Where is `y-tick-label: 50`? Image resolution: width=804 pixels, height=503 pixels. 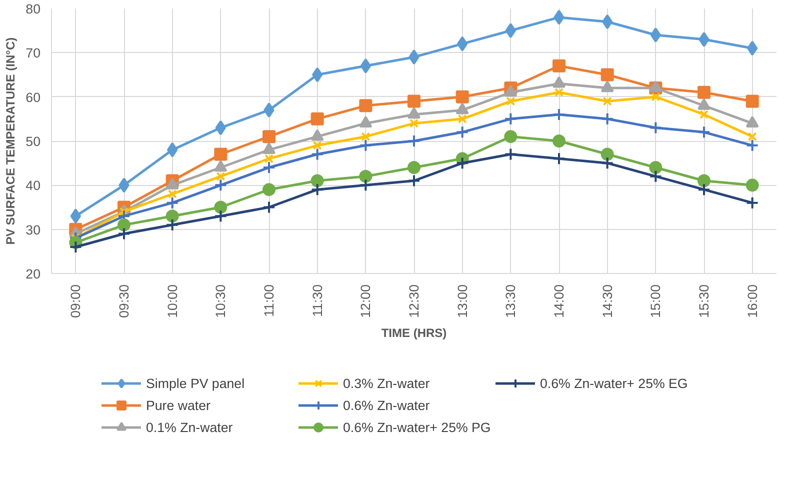 y-tick-label: 50 is located at coordinates (33, 141).